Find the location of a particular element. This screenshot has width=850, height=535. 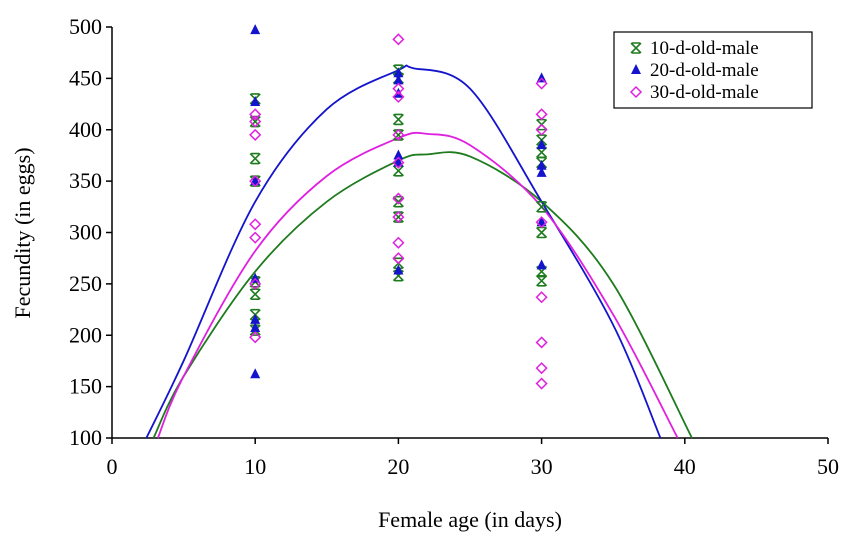

x-tick-label: 10 is located at coordinates (255, 466).